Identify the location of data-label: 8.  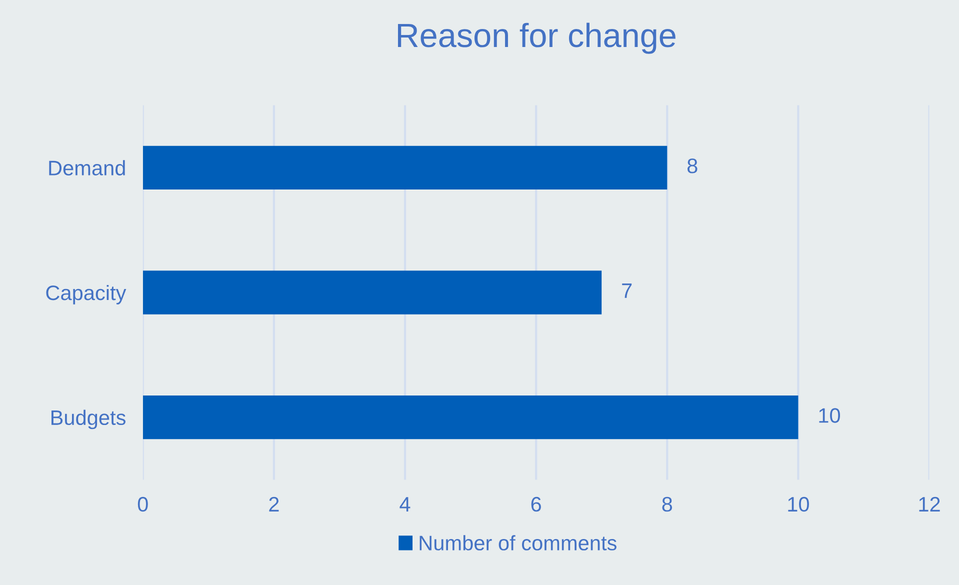
(692, 166).